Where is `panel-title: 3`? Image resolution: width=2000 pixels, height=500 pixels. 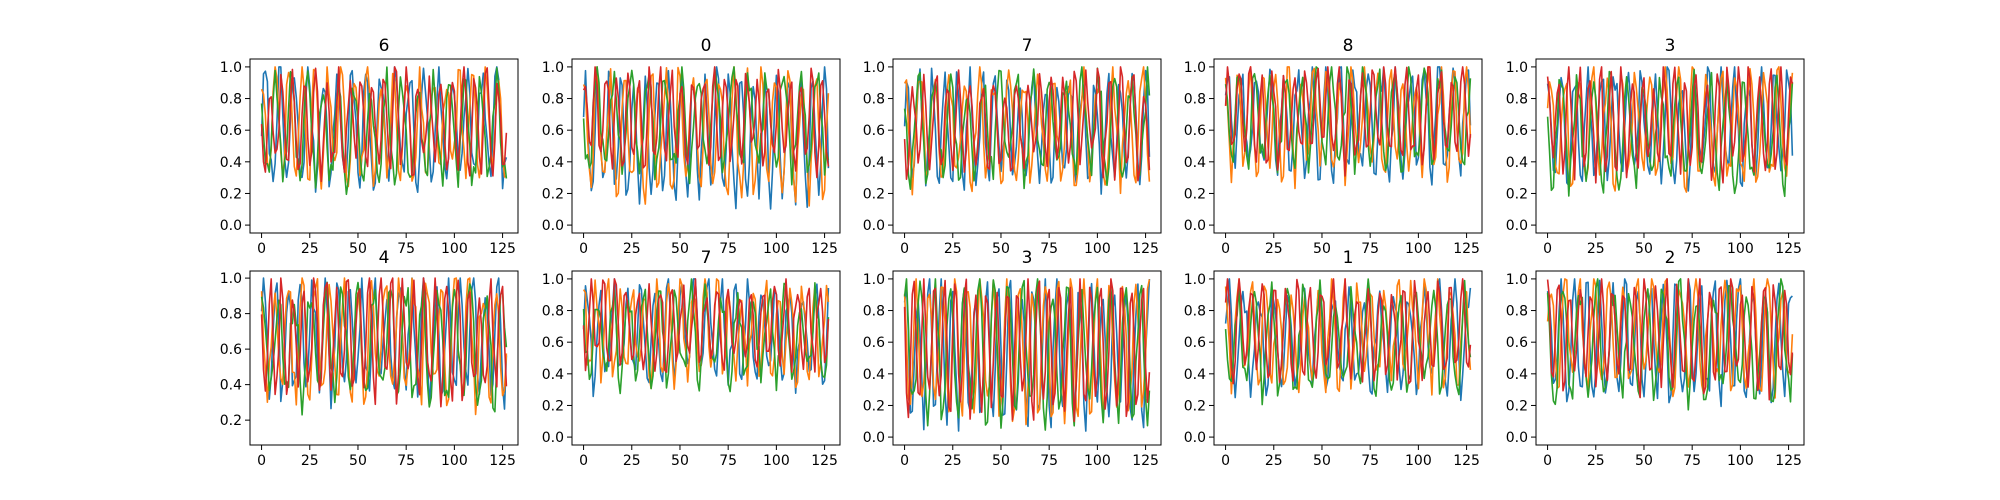
panel-title: 3 is located at coordinates (1670, 46).